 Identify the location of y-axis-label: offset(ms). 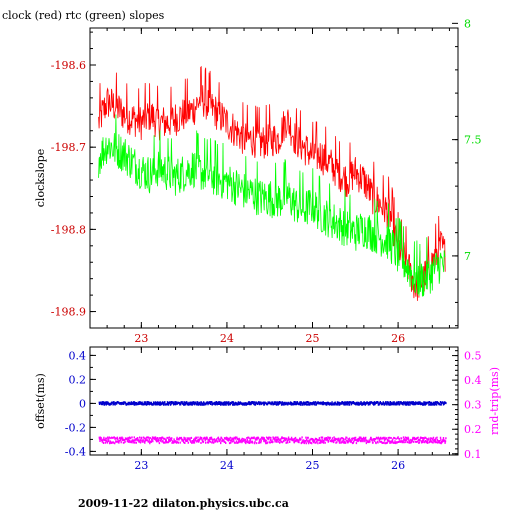
(40, 401).